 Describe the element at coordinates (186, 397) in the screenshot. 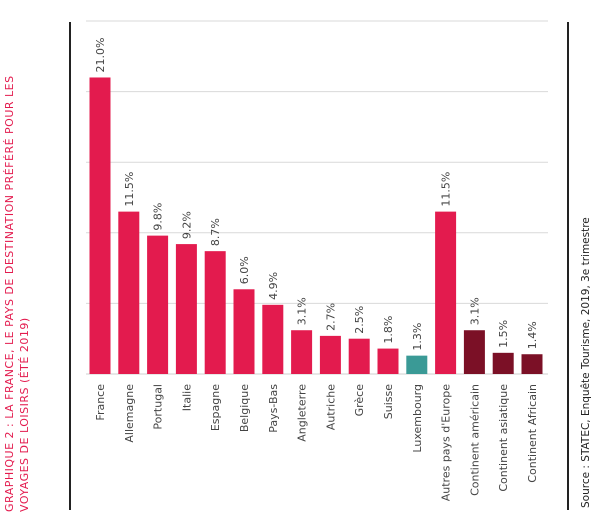

I see `category-label: Italie` at that location.